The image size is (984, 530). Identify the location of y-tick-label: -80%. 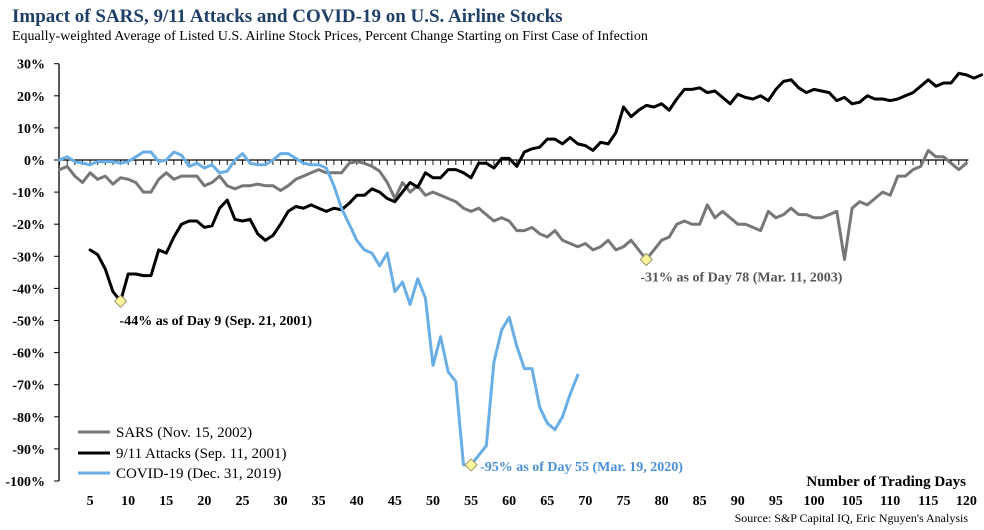
(28, 418).